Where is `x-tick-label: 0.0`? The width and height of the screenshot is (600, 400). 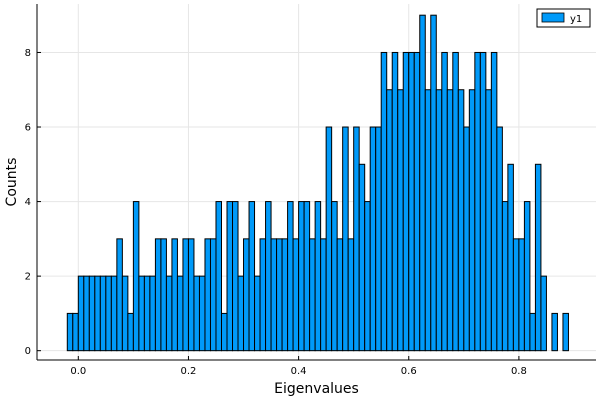 x-tick-label: 0.0 is located at coordinates (78, 371).